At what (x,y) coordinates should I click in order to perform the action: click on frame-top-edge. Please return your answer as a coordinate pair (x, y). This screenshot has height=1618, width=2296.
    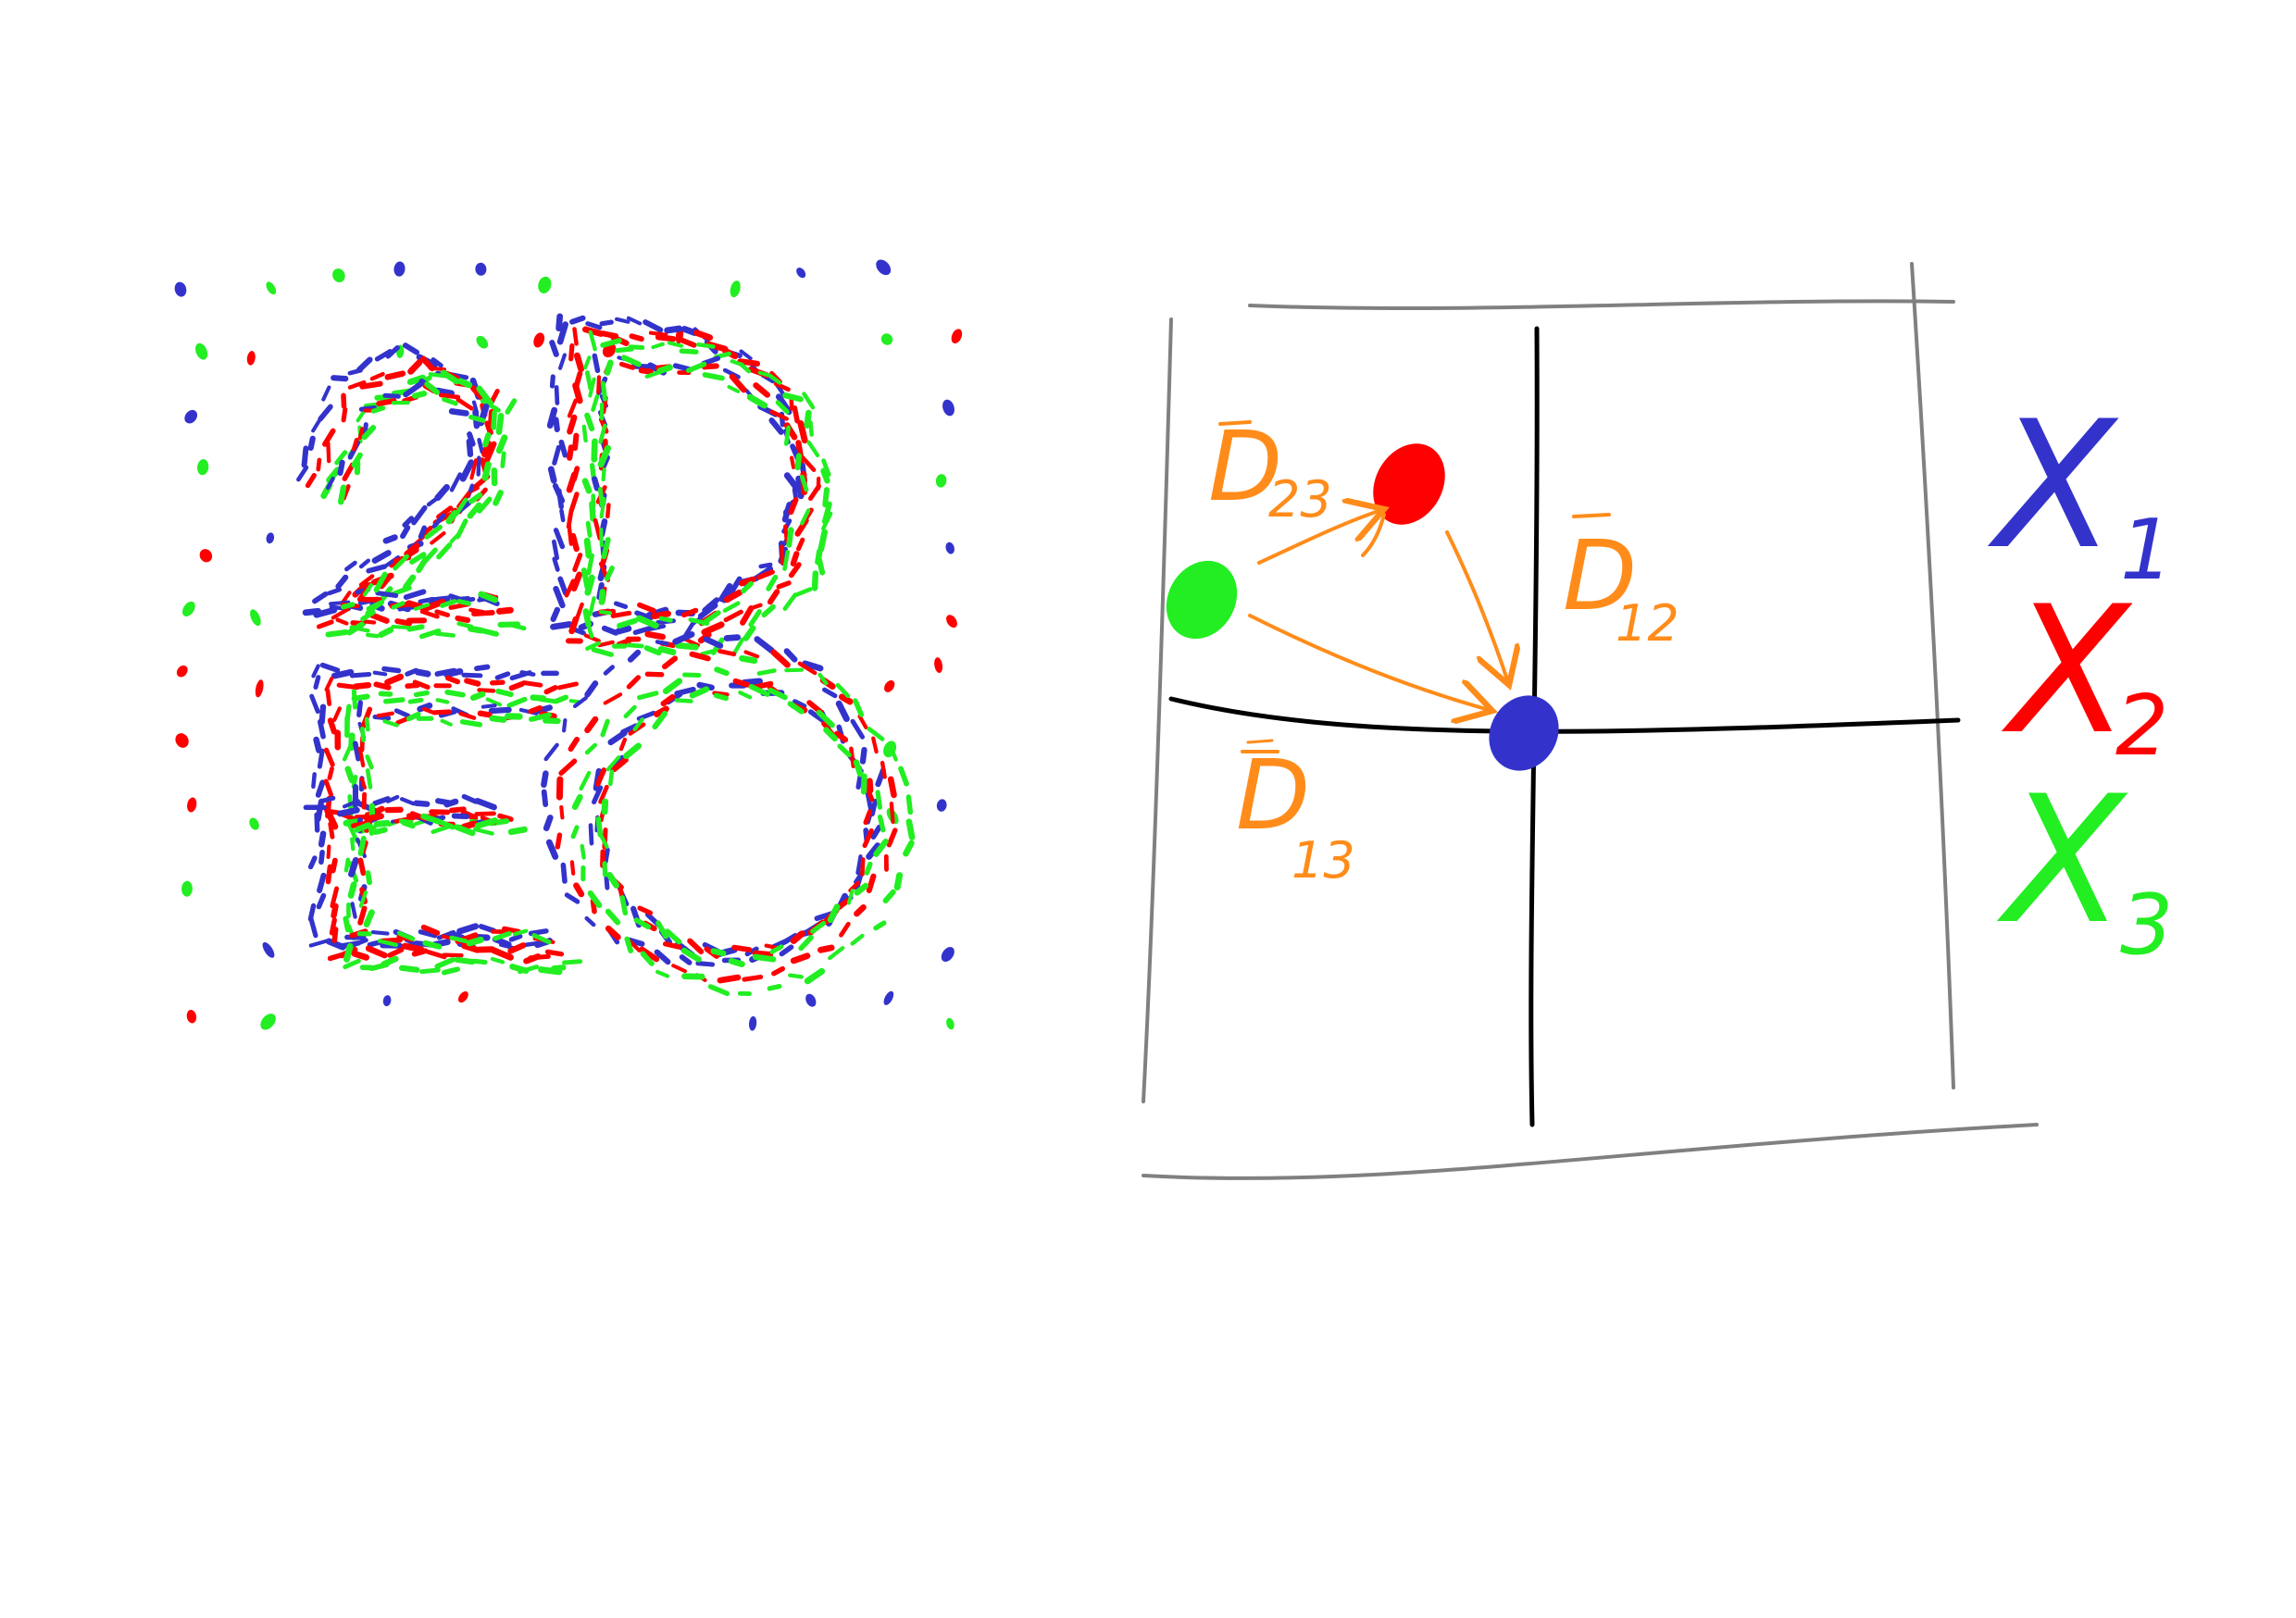
    Looking at the image, I should click on (1601, 305).